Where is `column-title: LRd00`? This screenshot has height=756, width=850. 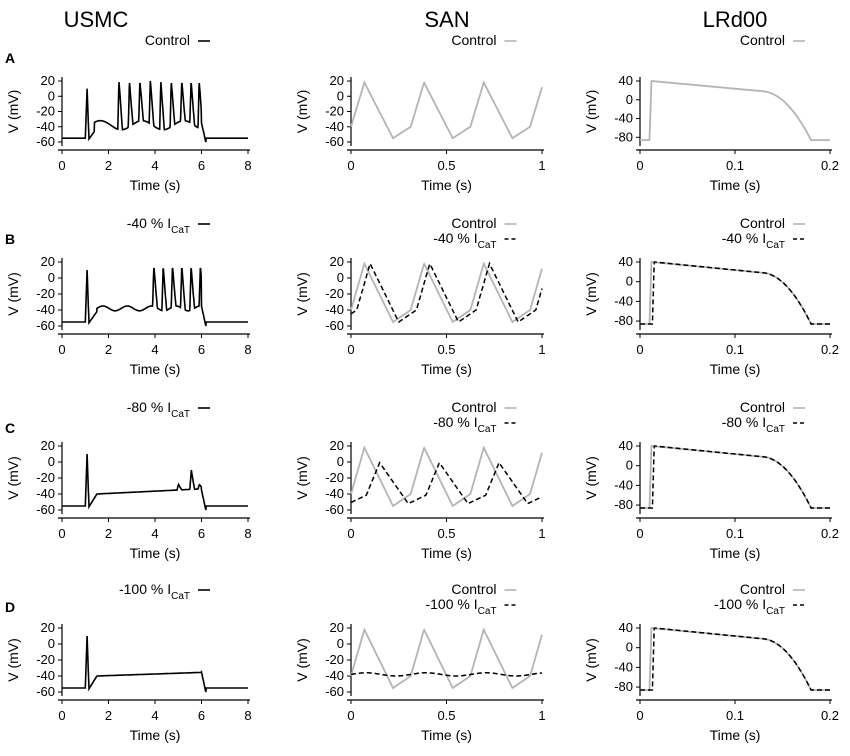 column-title: LRd00 is located at coordinates (735, 19).